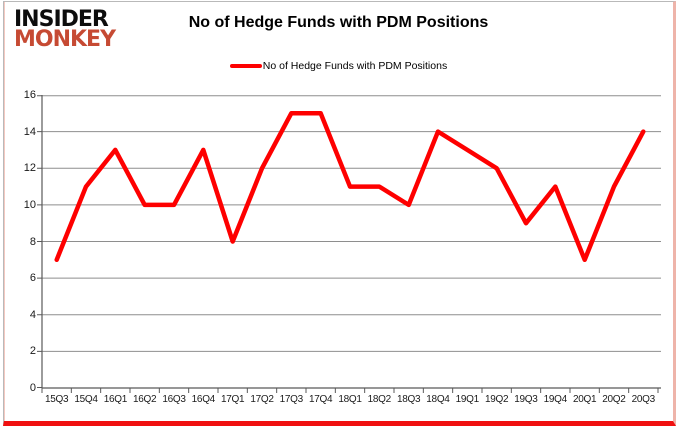 The width and height of the screenshot is (678, 431). What do you see at coordinates (320, 399) in the screenshot?
I see `x-axis-tick-label: 17Q4` at bounding box center [320, 399].